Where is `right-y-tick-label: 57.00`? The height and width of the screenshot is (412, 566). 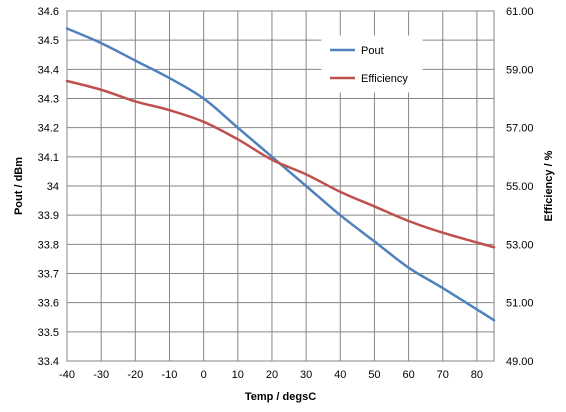 right-y-tick-label: 57.00 is located at coordinates (520, 129).